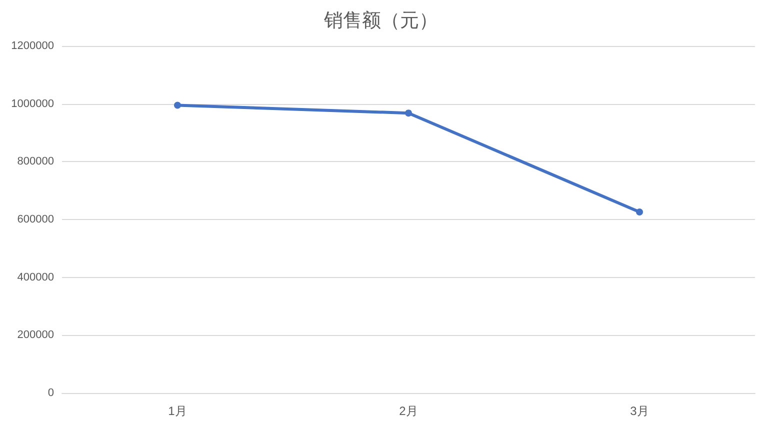 Image resolution: width=762 pixels, height=430 pixels. Describe the element at coordinates (35, 220) in the screenshot. I see `y-tick-label: 600000` at that location.